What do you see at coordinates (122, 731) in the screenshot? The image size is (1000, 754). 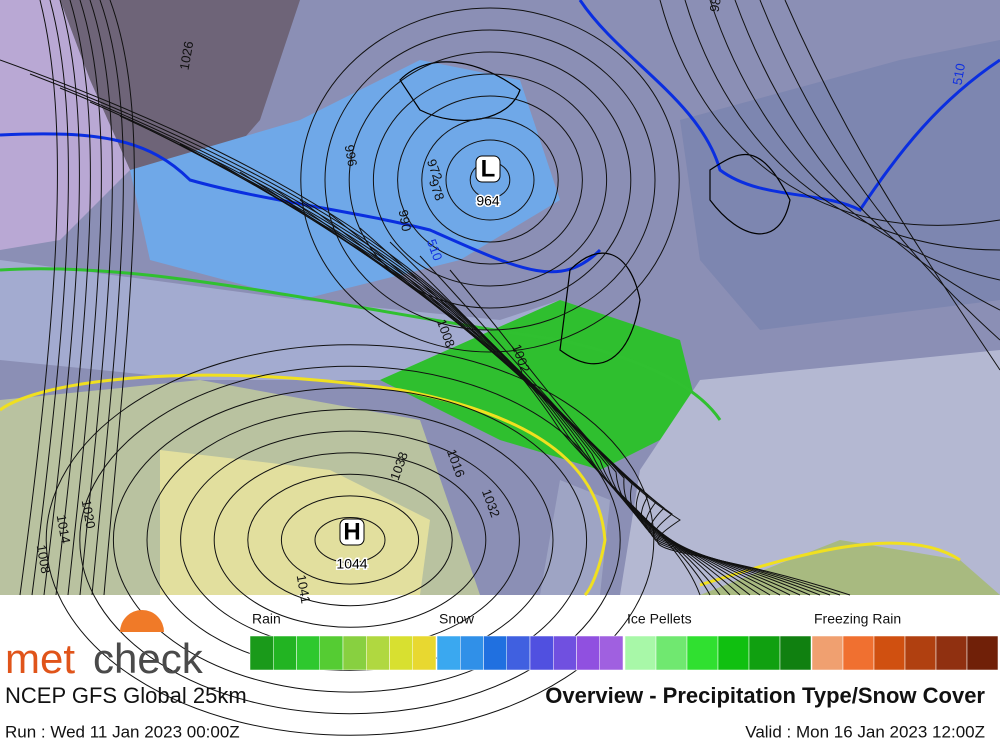 I see `run-time: Run : Wed 11 Jan 2023 00:00Z` at bounding box center [122, 731].